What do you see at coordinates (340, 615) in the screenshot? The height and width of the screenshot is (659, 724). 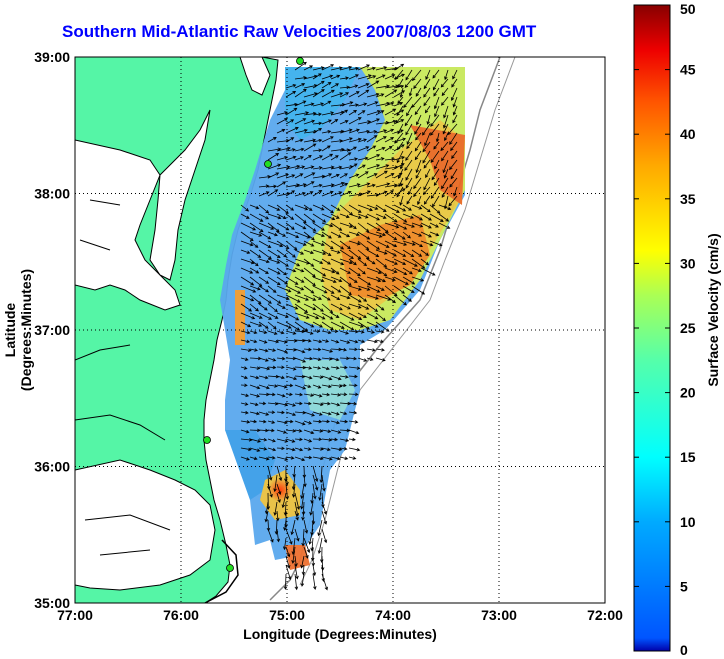 I see `lon-tick-labels: 77:00 76:00 75:00 74:00 73:00 72:00` at bounding box center [340, 615].